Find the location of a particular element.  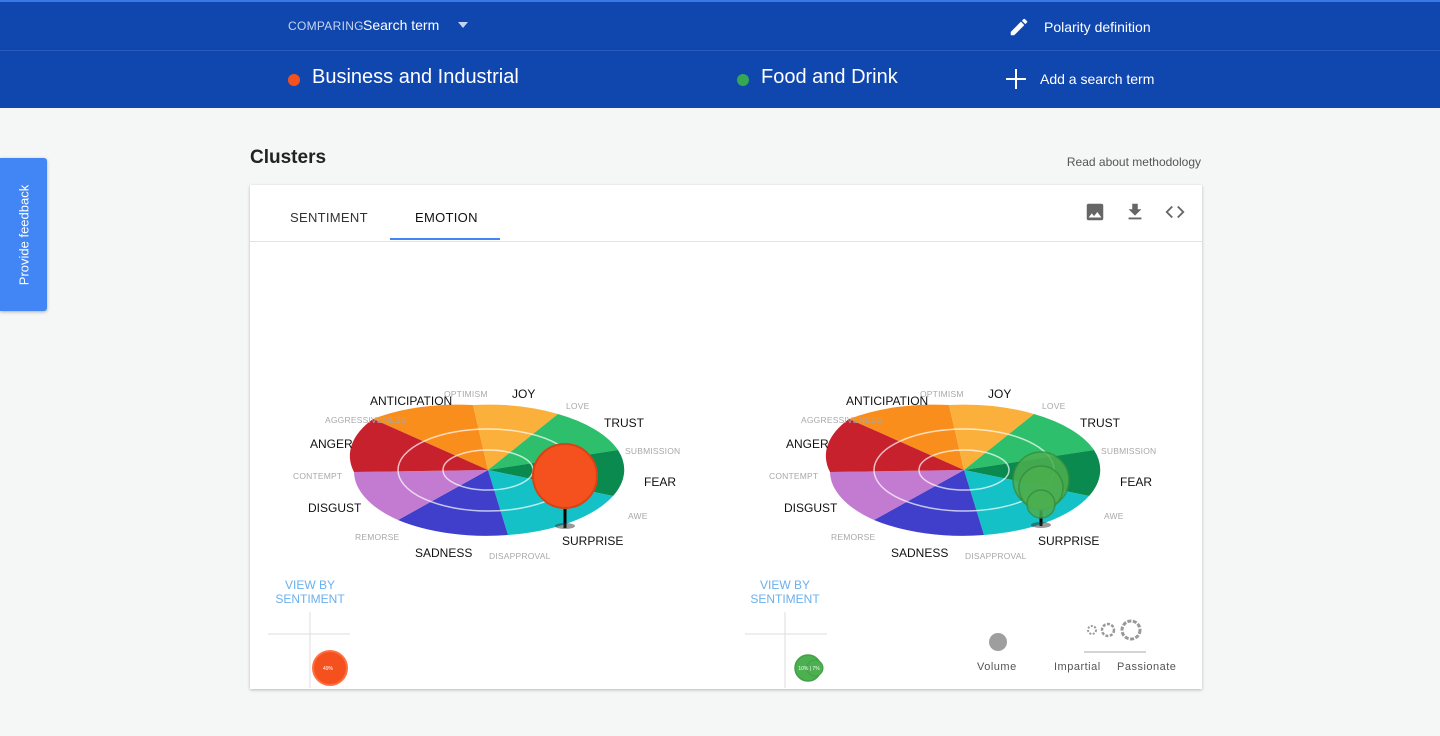

comparing-label: COMPARING is located at coordinates (326, 26).